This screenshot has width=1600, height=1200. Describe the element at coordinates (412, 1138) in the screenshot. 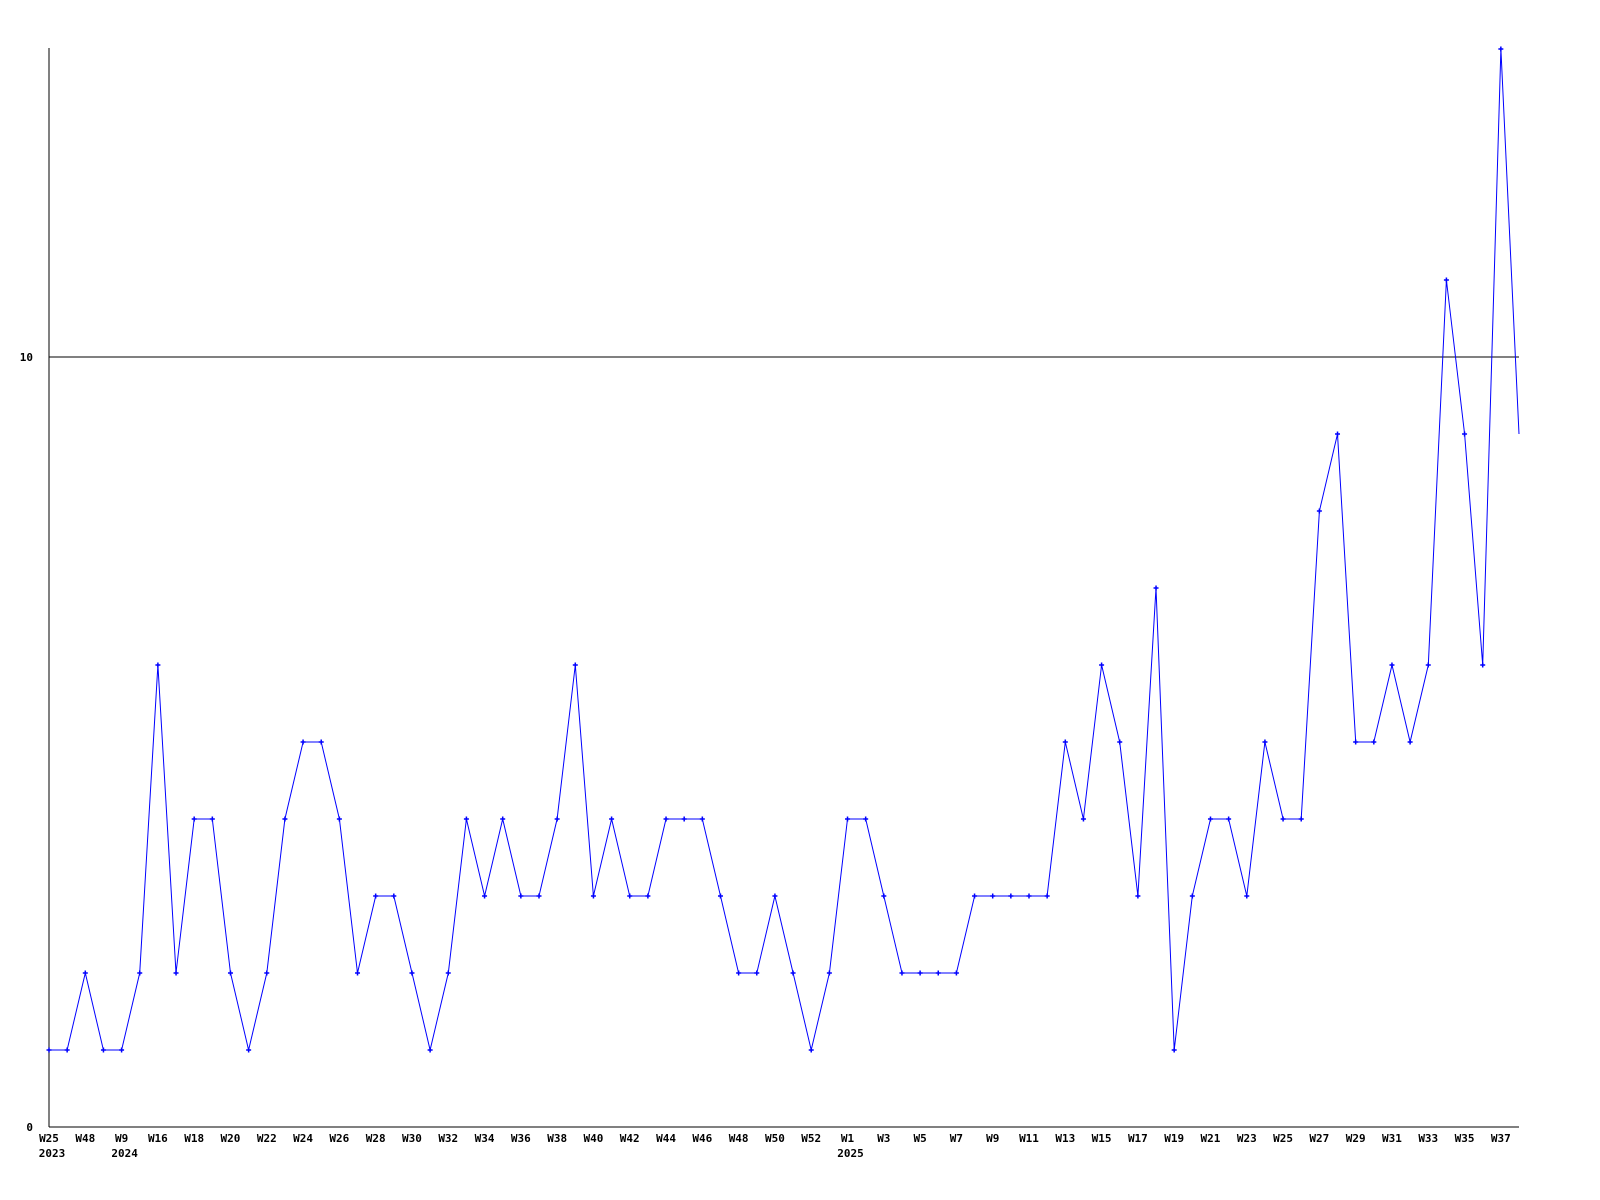

I see `x-tick-label: W30` at that location.